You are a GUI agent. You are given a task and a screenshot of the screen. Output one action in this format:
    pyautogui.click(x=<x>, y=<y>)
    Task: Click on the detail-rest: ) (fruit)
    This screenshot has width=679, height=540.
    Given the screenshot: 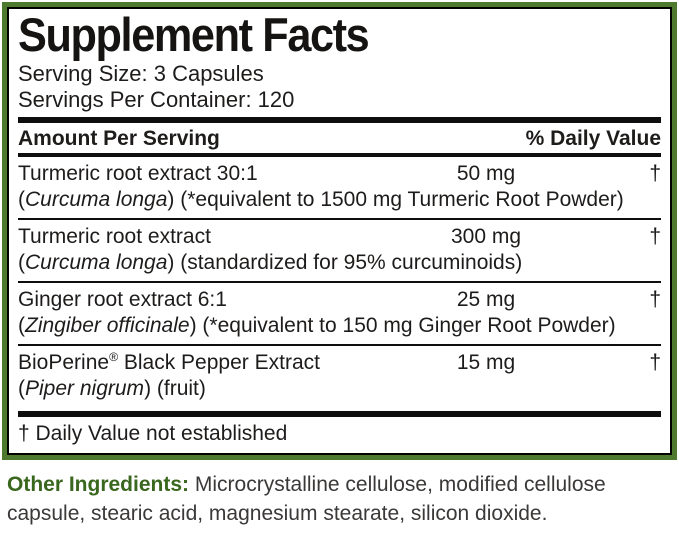 What is the action you would take?
    pyautogui.click(x=175, y=388)
    